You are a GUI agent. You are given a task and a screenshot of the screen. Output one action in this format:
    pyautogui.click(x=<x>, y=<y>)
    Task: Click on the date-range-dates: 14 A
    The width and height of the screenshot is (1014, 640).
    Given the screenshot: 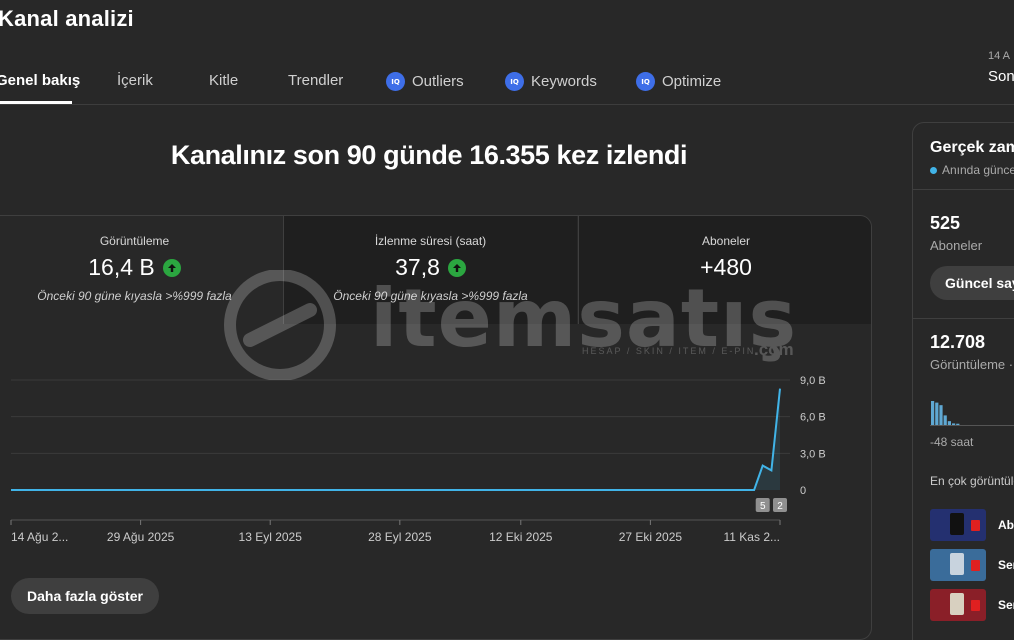 What is the action you would take?
    pyautogui.click(x=999, y=56)
    